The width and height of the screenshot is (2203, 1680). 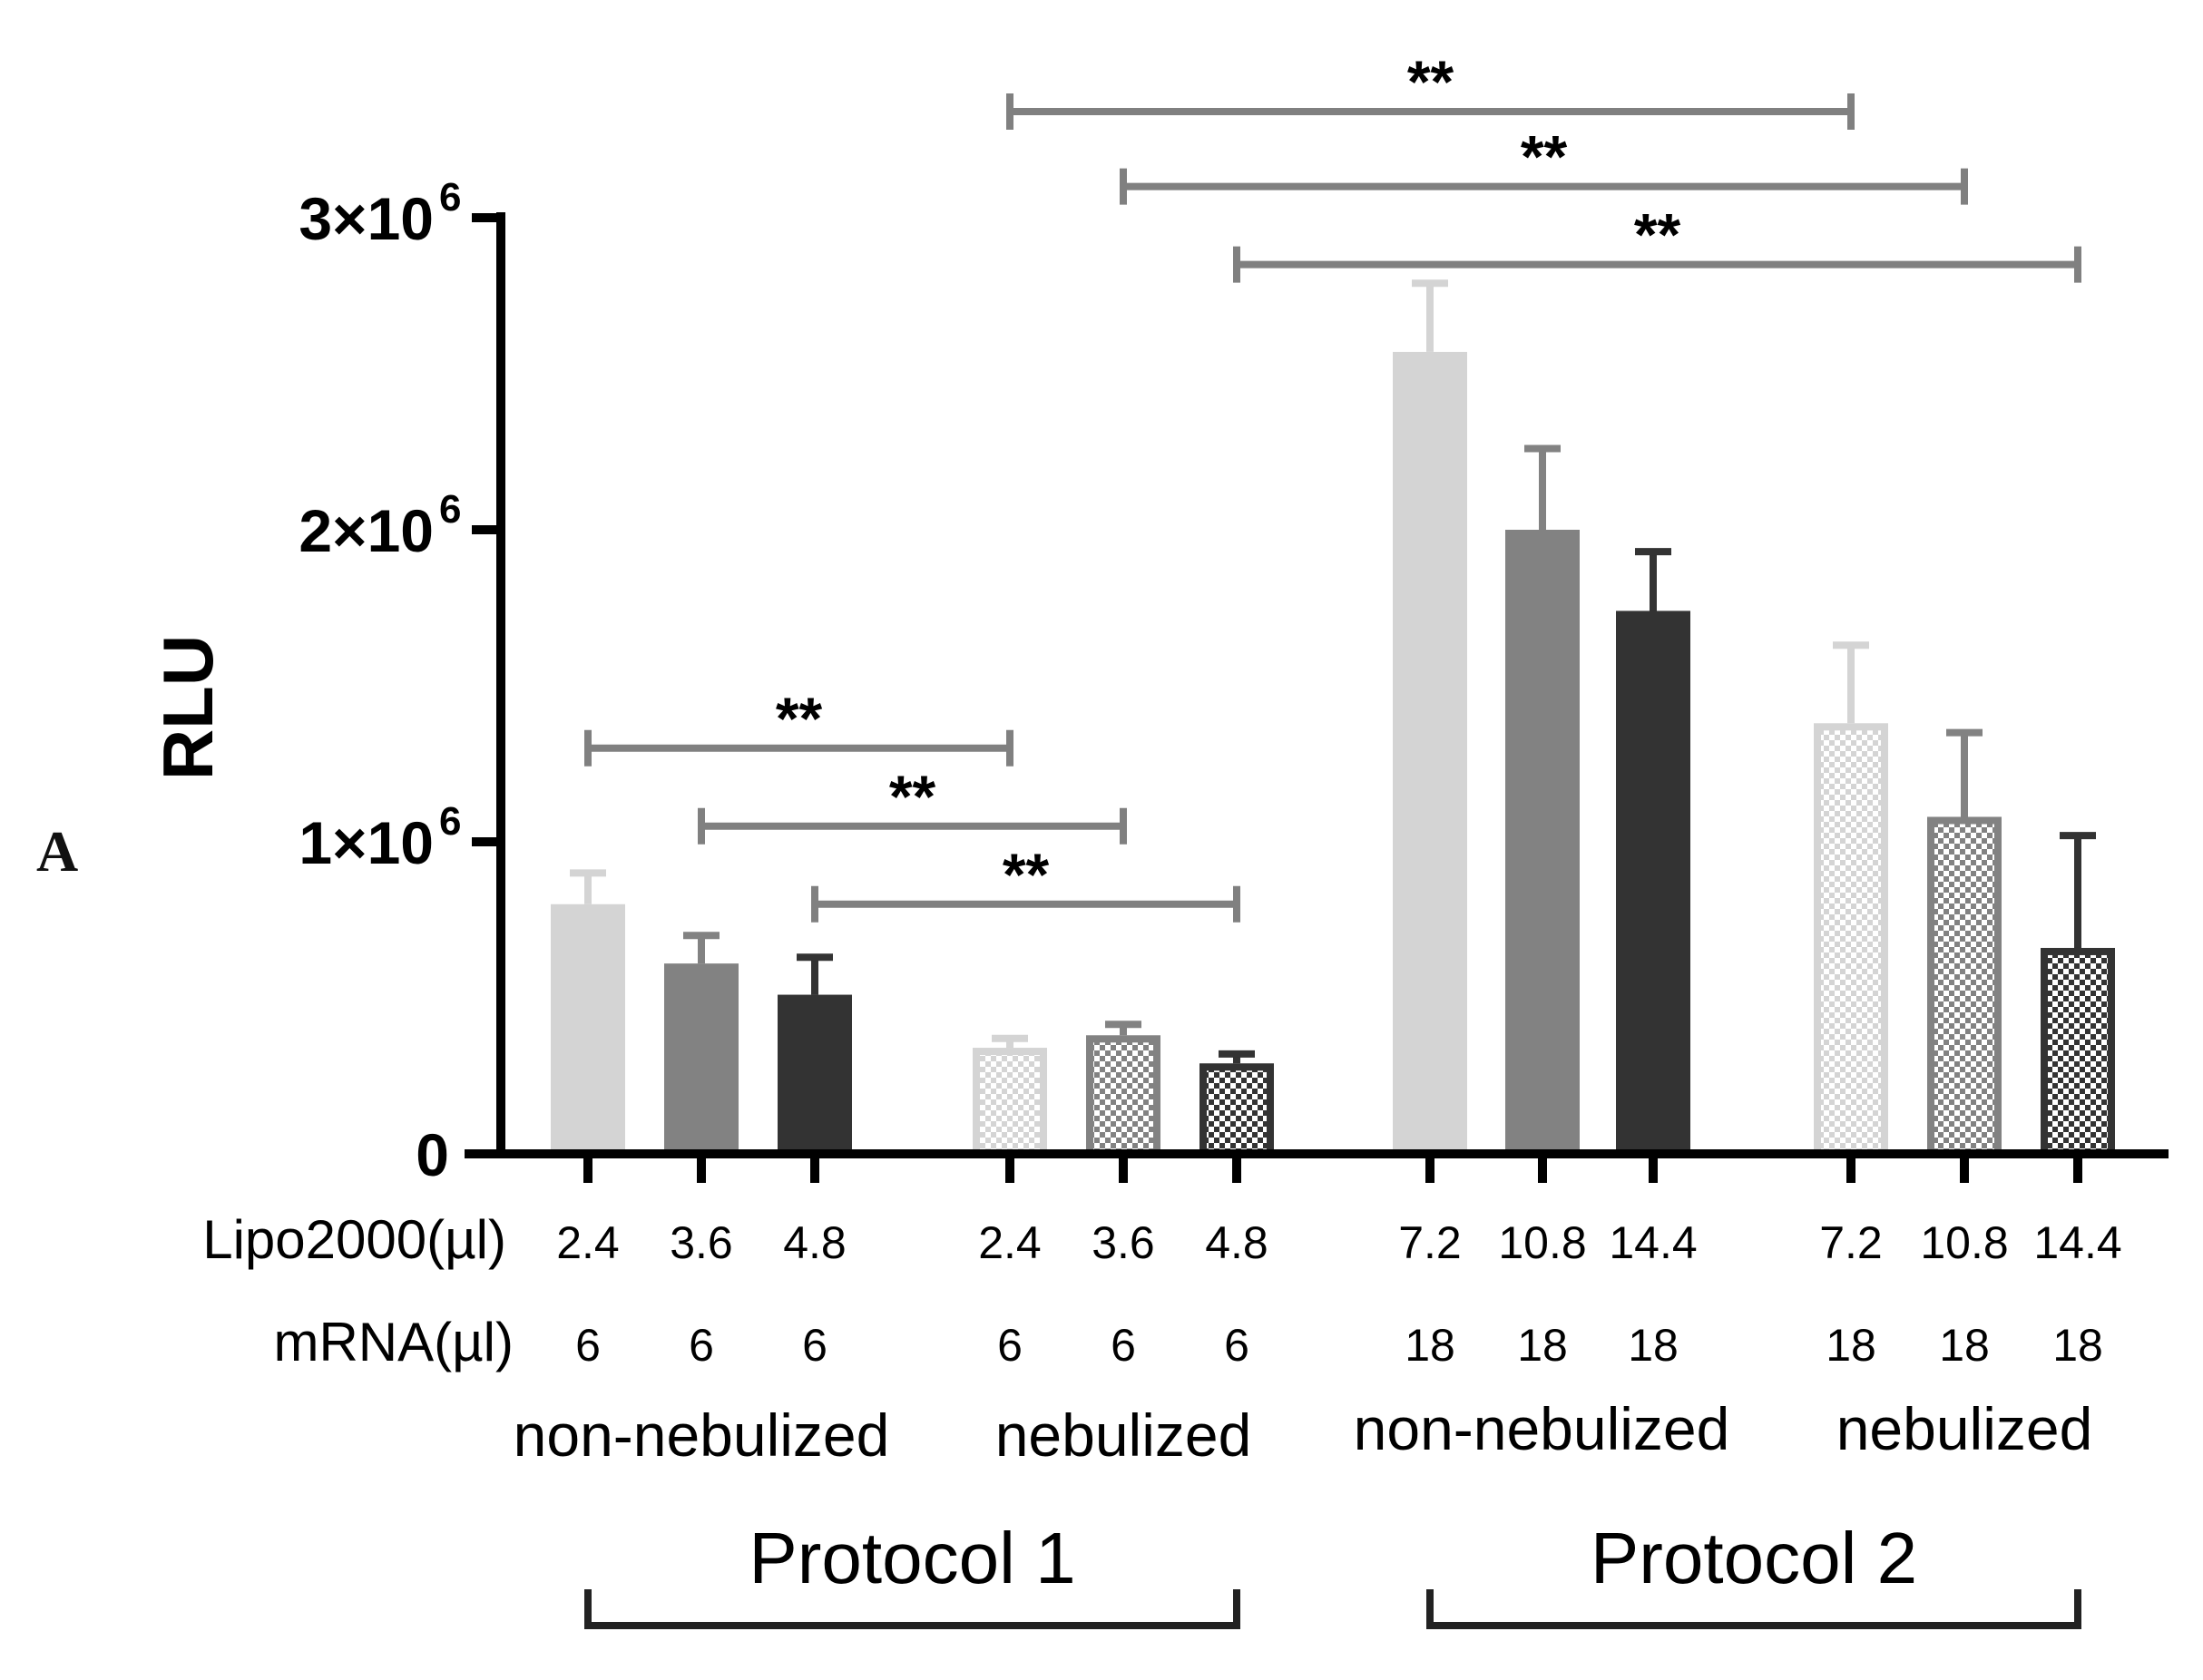 I want to click on row-label-lipo: Lipo2000(µl), so click(x=354, y=1239).